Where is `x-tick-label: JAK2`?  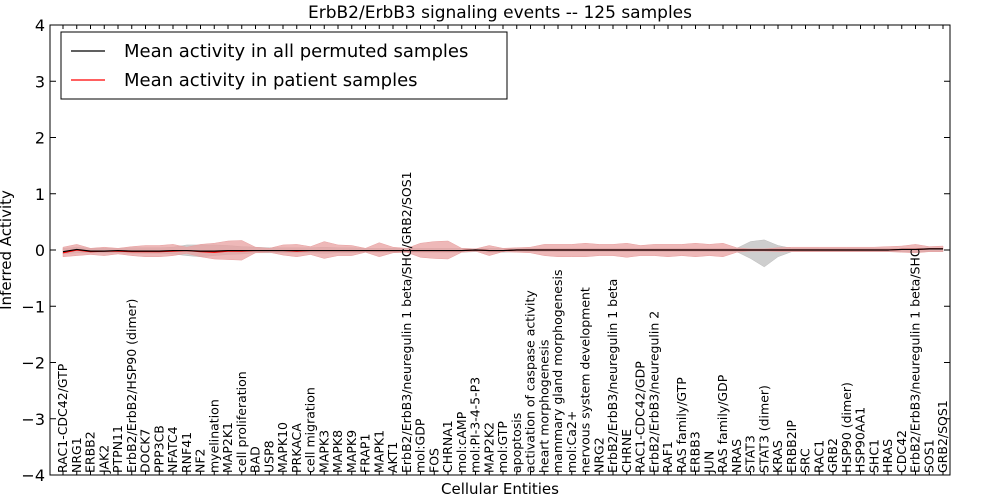
x-tick-label: JAK2 is located at coordinates (103, 459).